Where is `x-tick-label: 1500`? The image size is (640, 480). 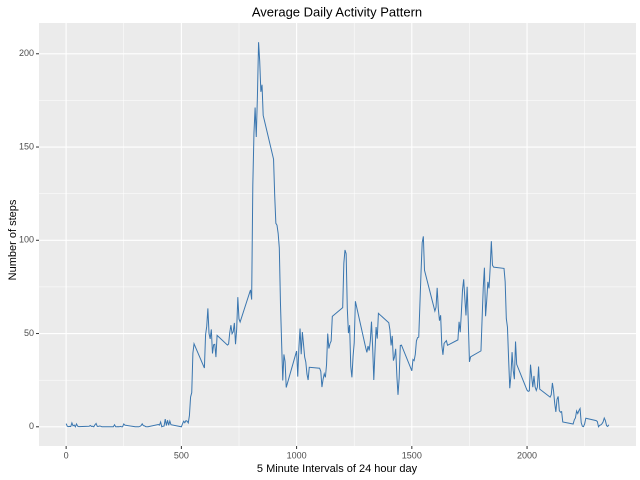 x-tick-label: 1500 is located at coordinates (412, 455).